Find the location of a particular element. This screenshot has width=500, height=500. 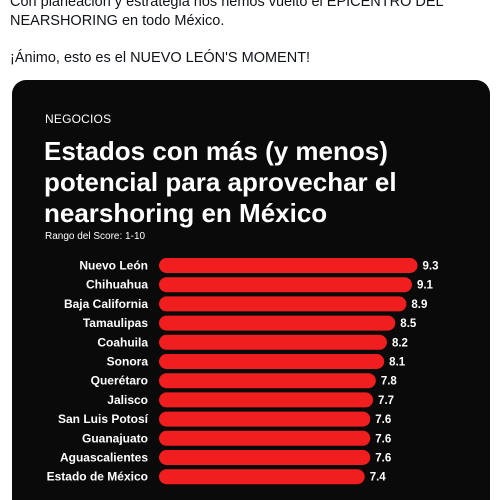

bar-row: Jalisco 7.7 is located at coordinates (250, 400).